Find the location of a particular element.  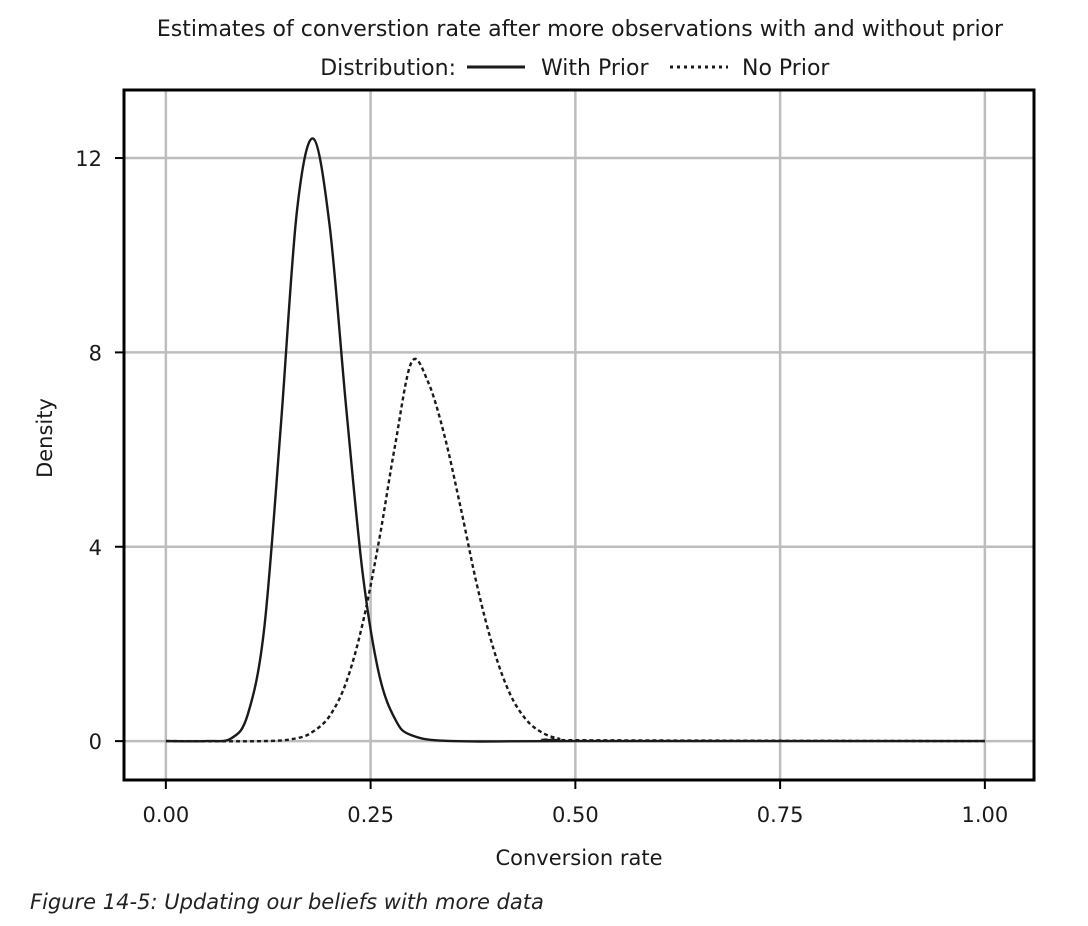

y-tick-label: 12 is located at coordinates (88, 159).